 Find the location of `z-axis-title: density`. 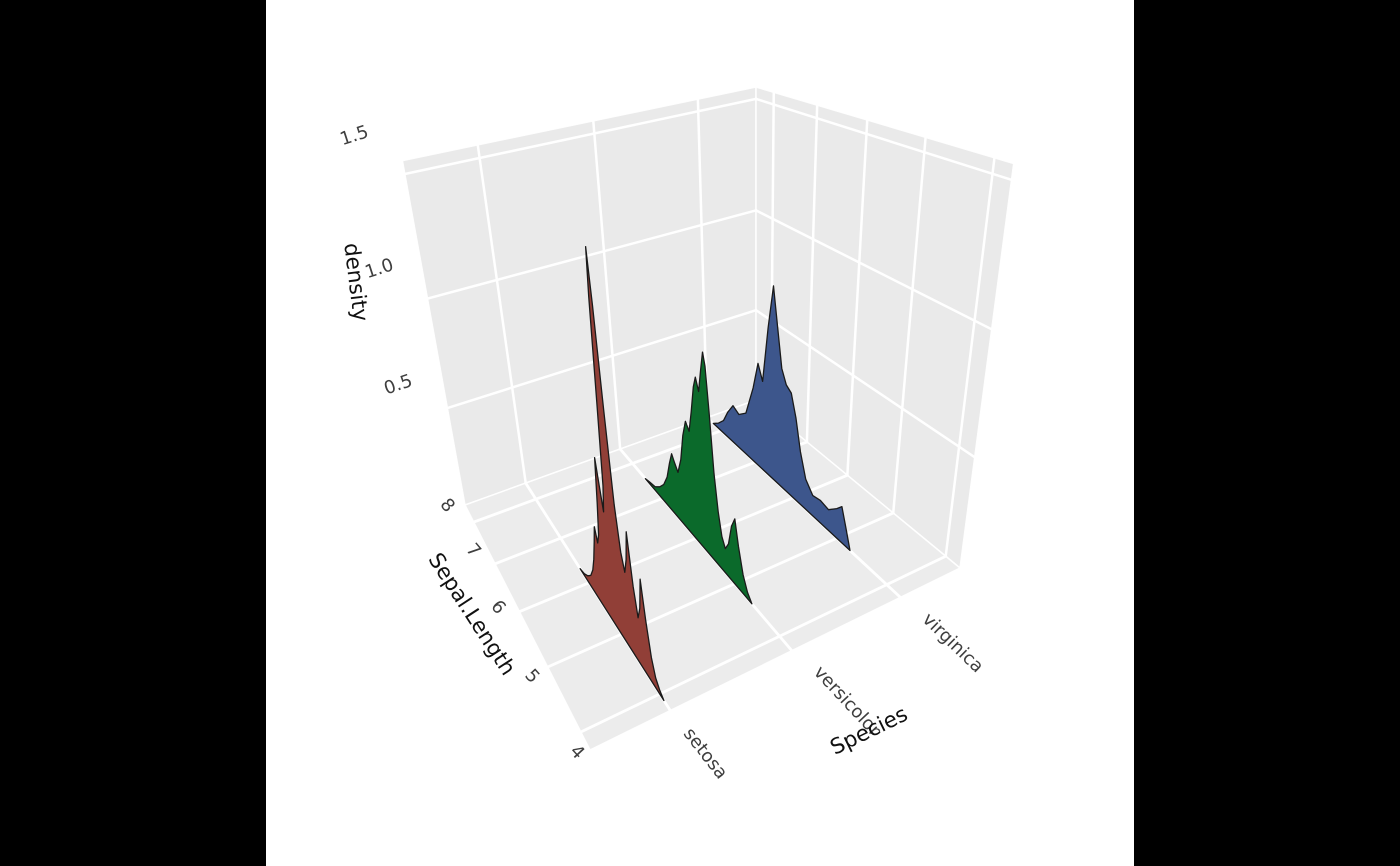

z-axis-title: density is located at coordinates (355, 283).